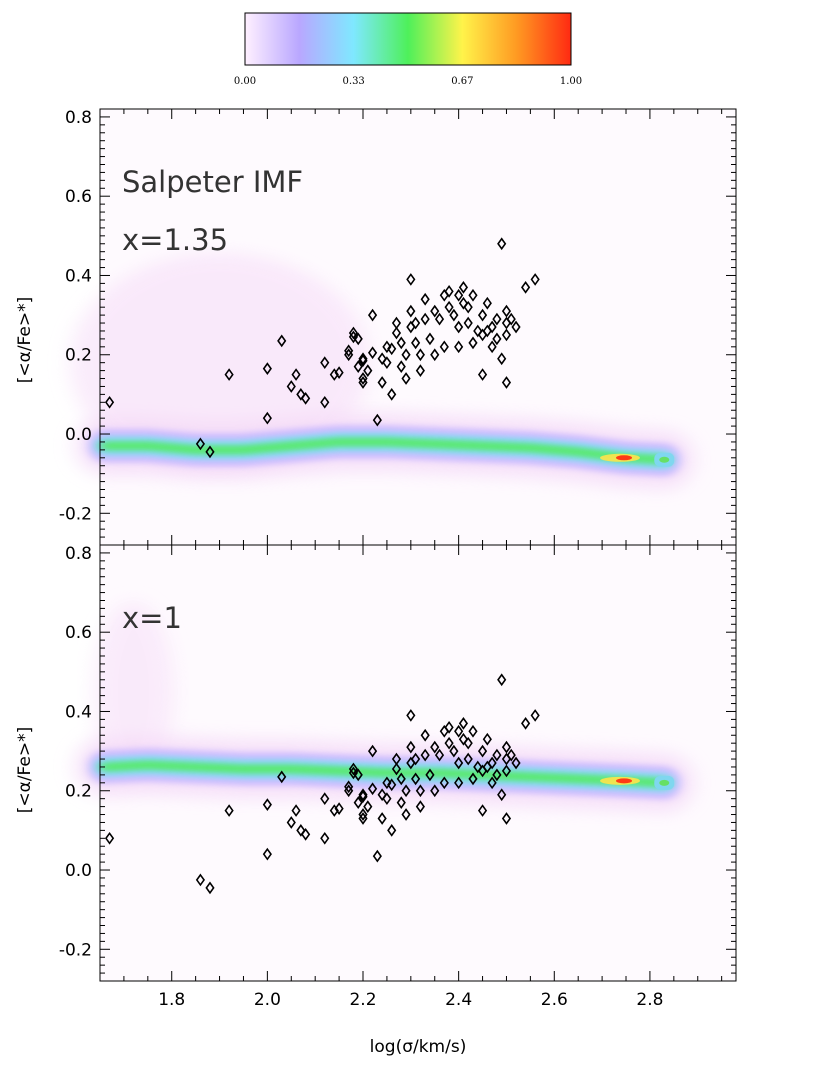 Image resolution: width=817 pixels, height=1090 pixels. What do you see at coordinates (212, 182) in the screenshot?
I see `panel-annotation-imf: Salpeter IMF` at bounding box center [212, 182].